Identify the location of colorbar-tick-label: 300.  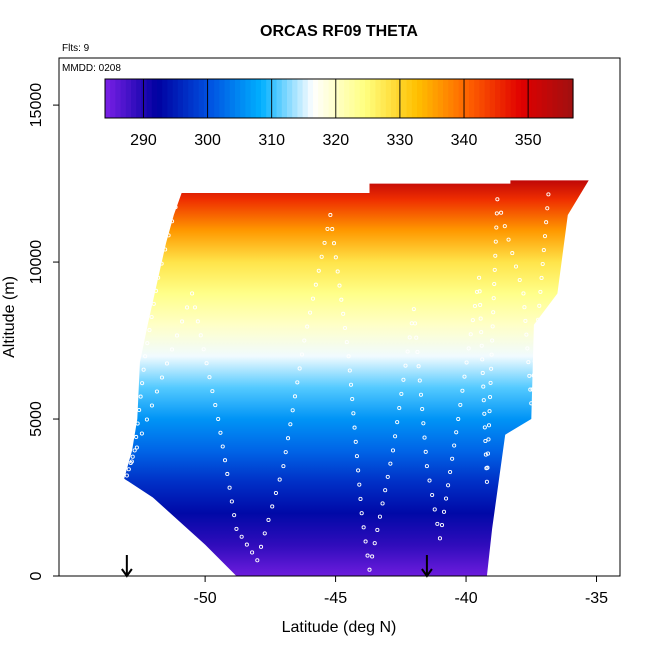
(207, 140).